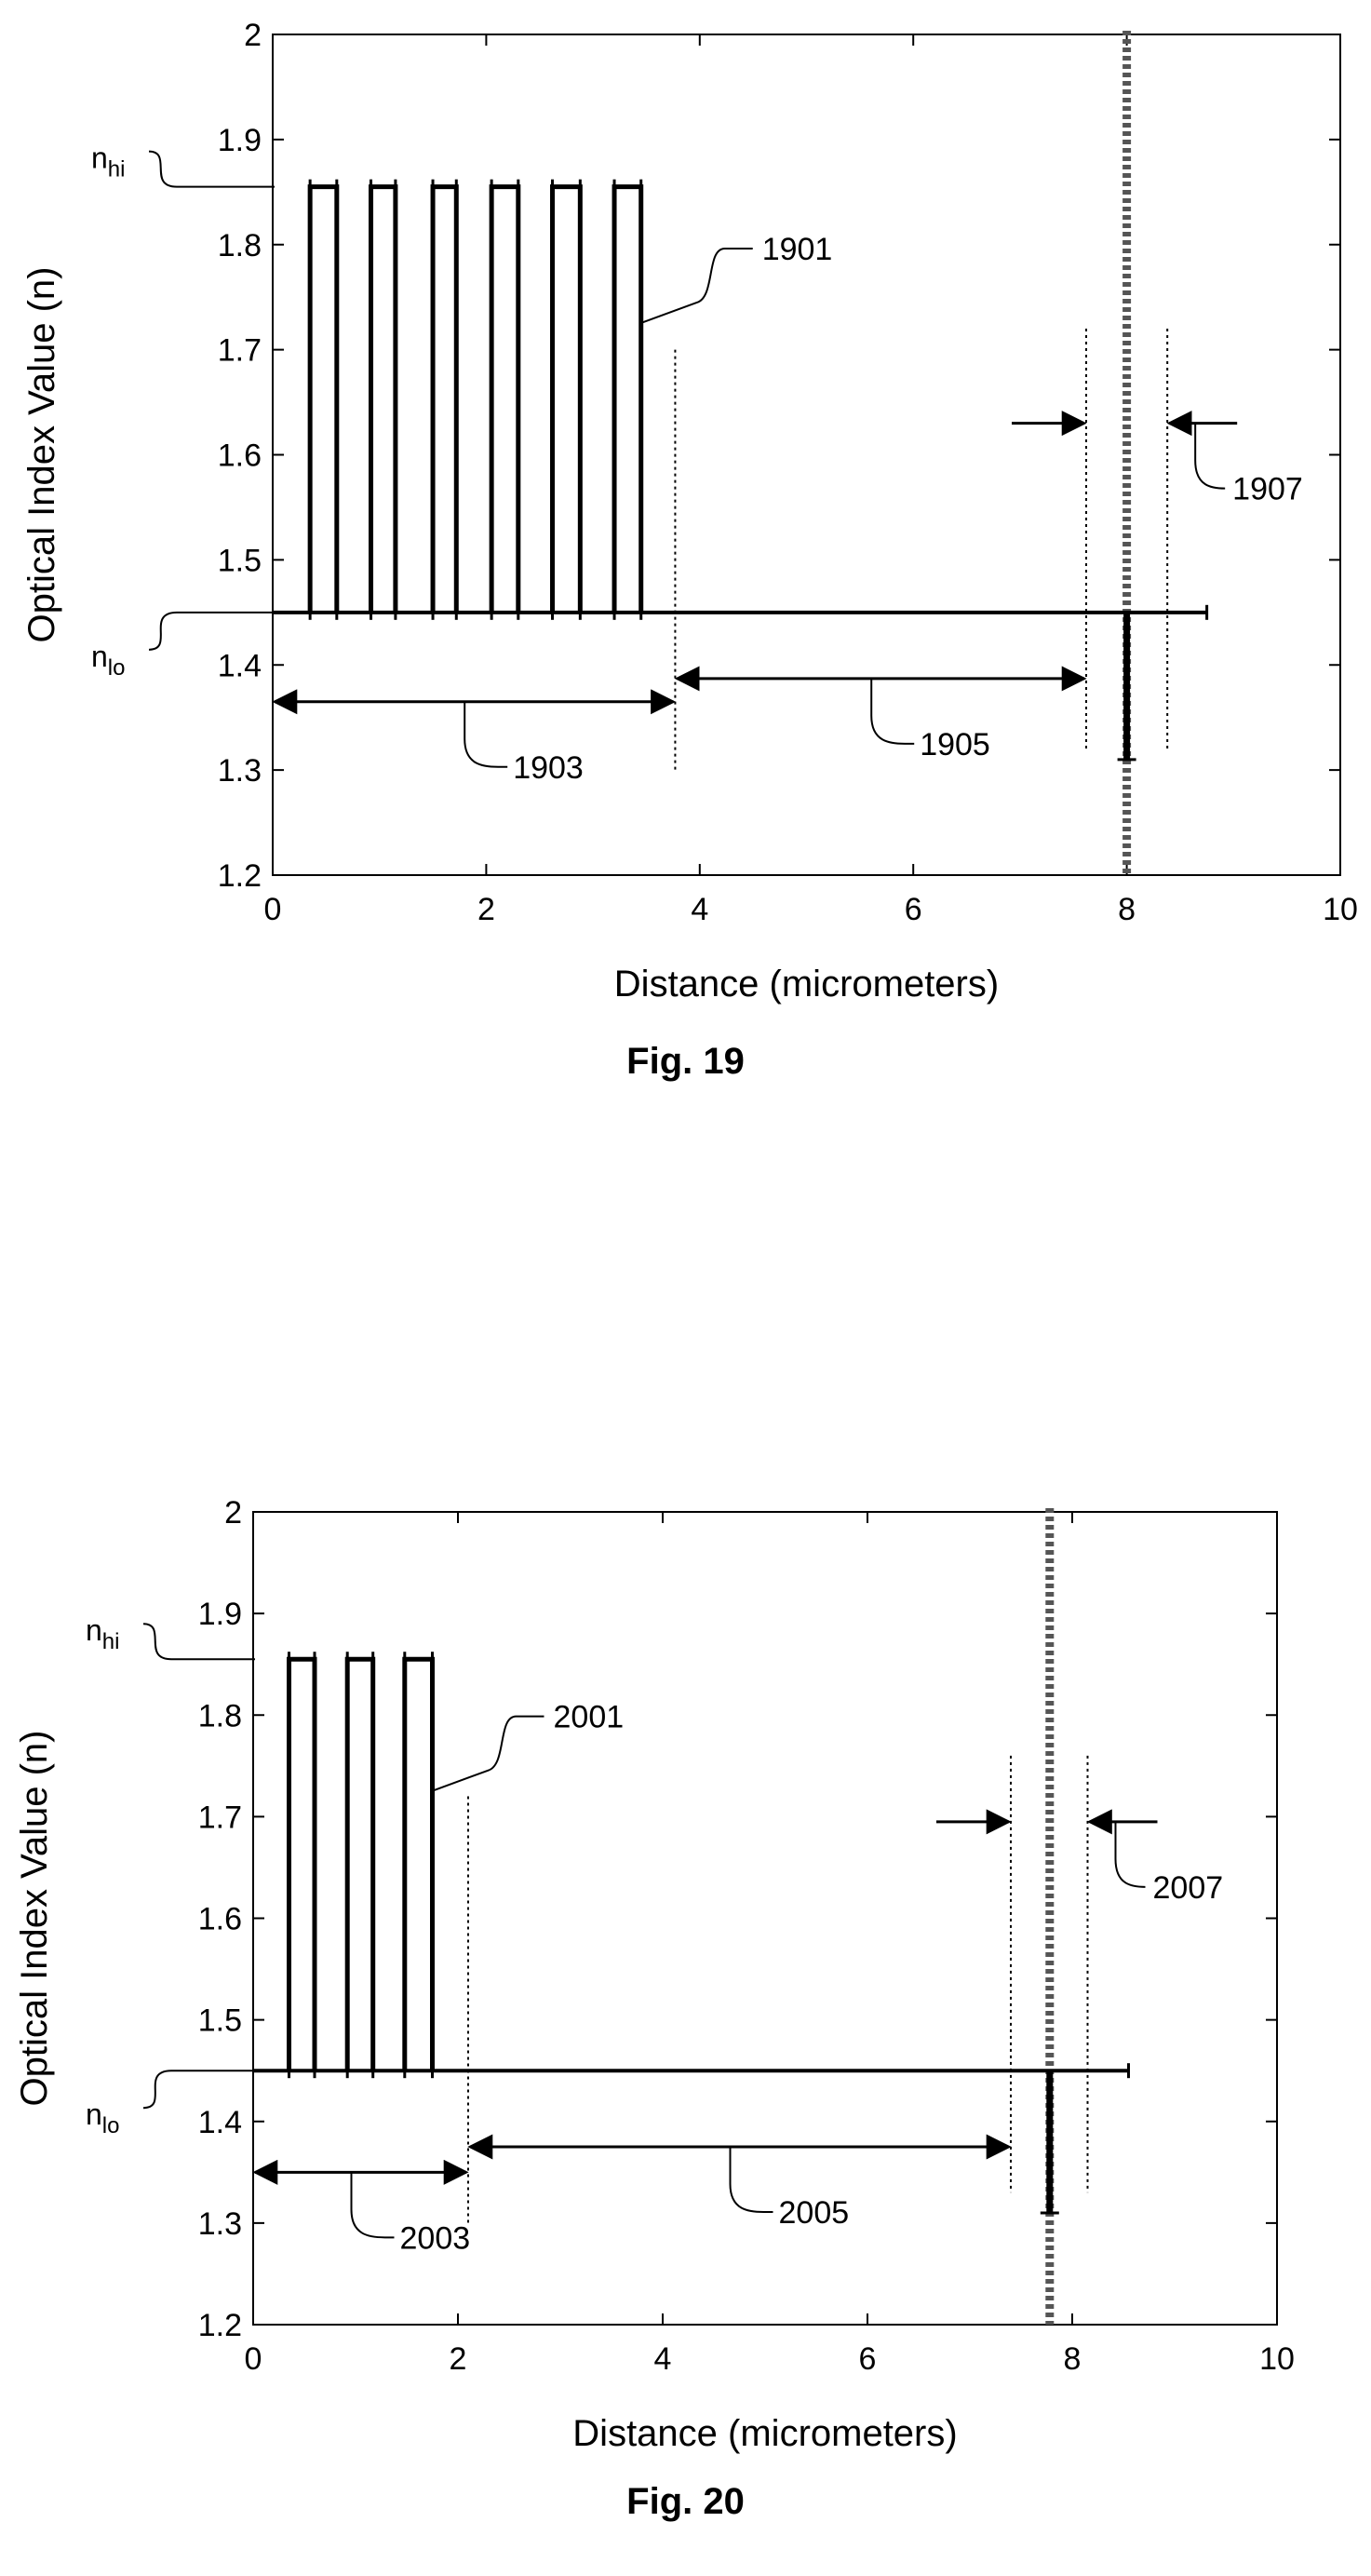 The height and width of the screenshot is (2576, 1371). I want to click on fig20-annotation-2005-leader, so click(751, 2180).